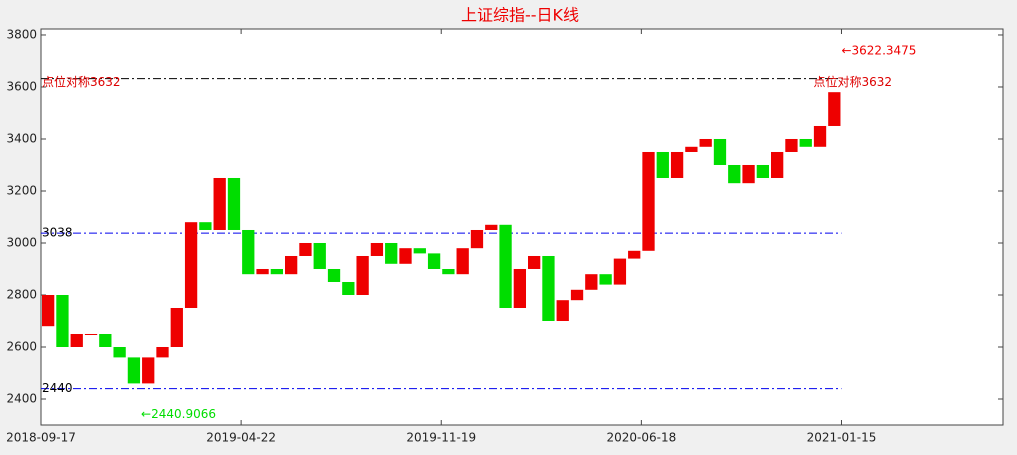  Describe the element at coordinates (520, 15) in the screenshot. I see `chart-title: 上证综指--日K线` at that location.